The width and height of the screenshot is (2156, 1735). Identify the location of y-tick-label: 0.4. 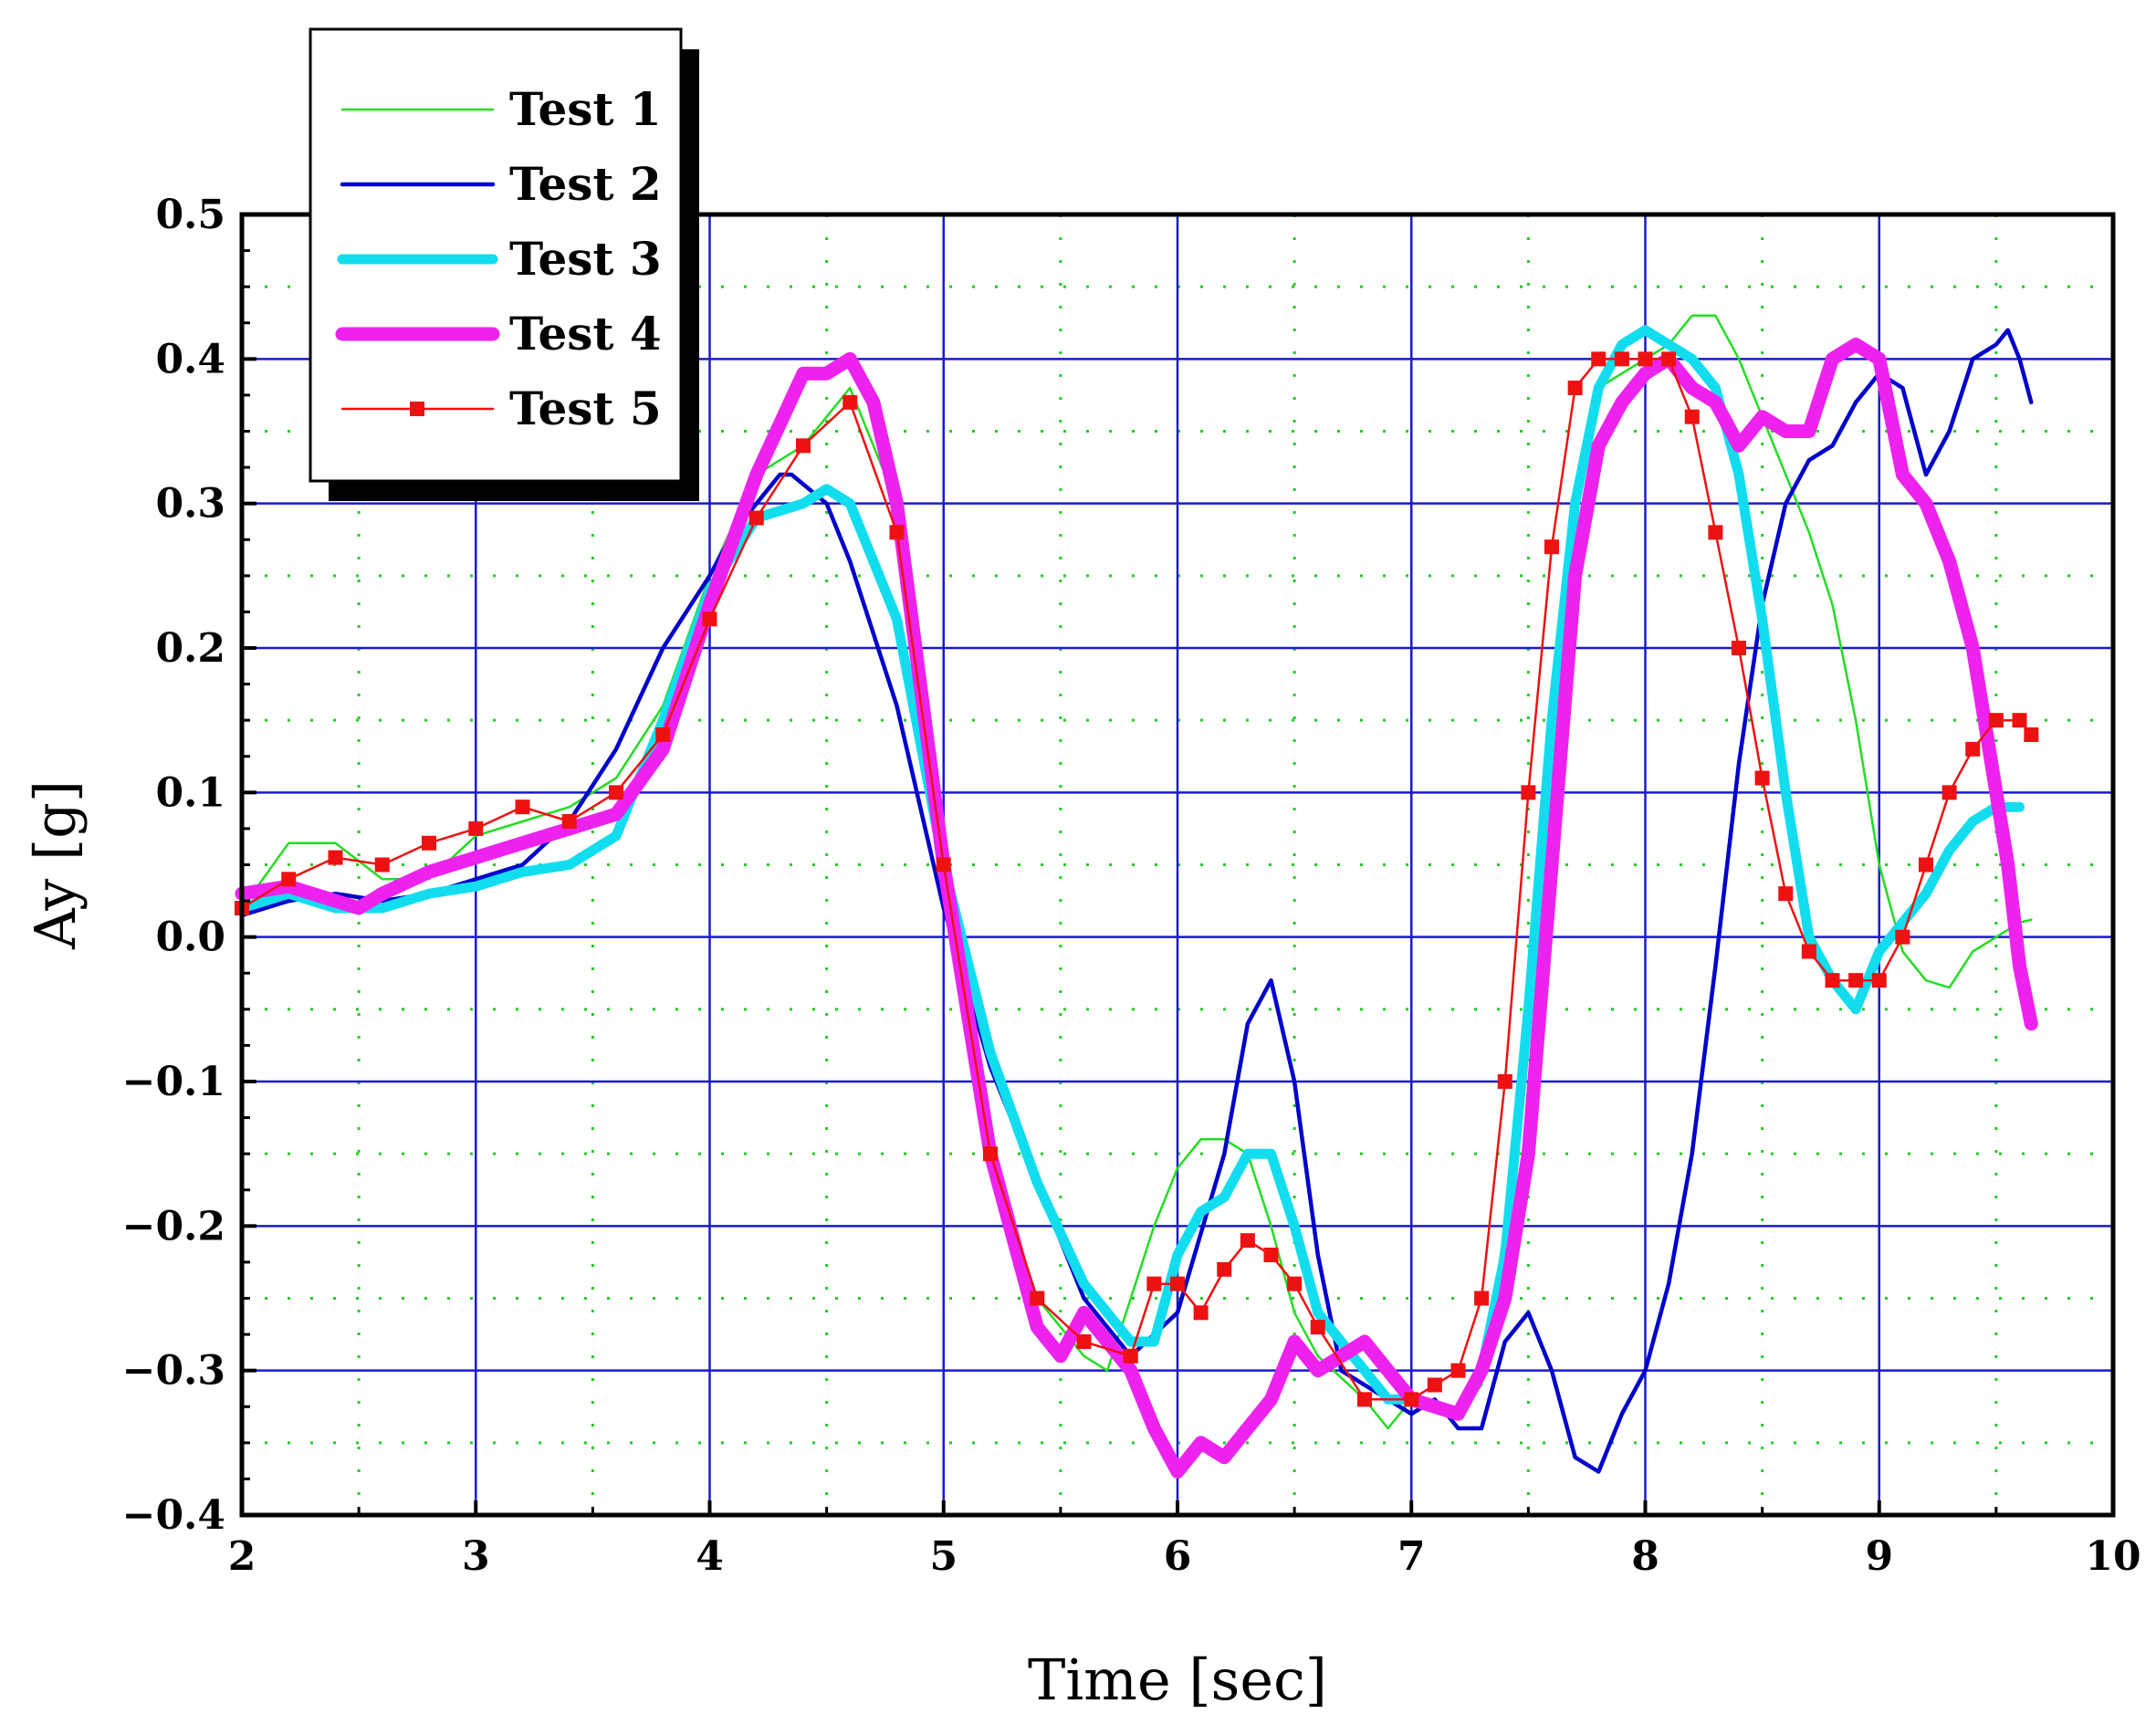
(190, 359).